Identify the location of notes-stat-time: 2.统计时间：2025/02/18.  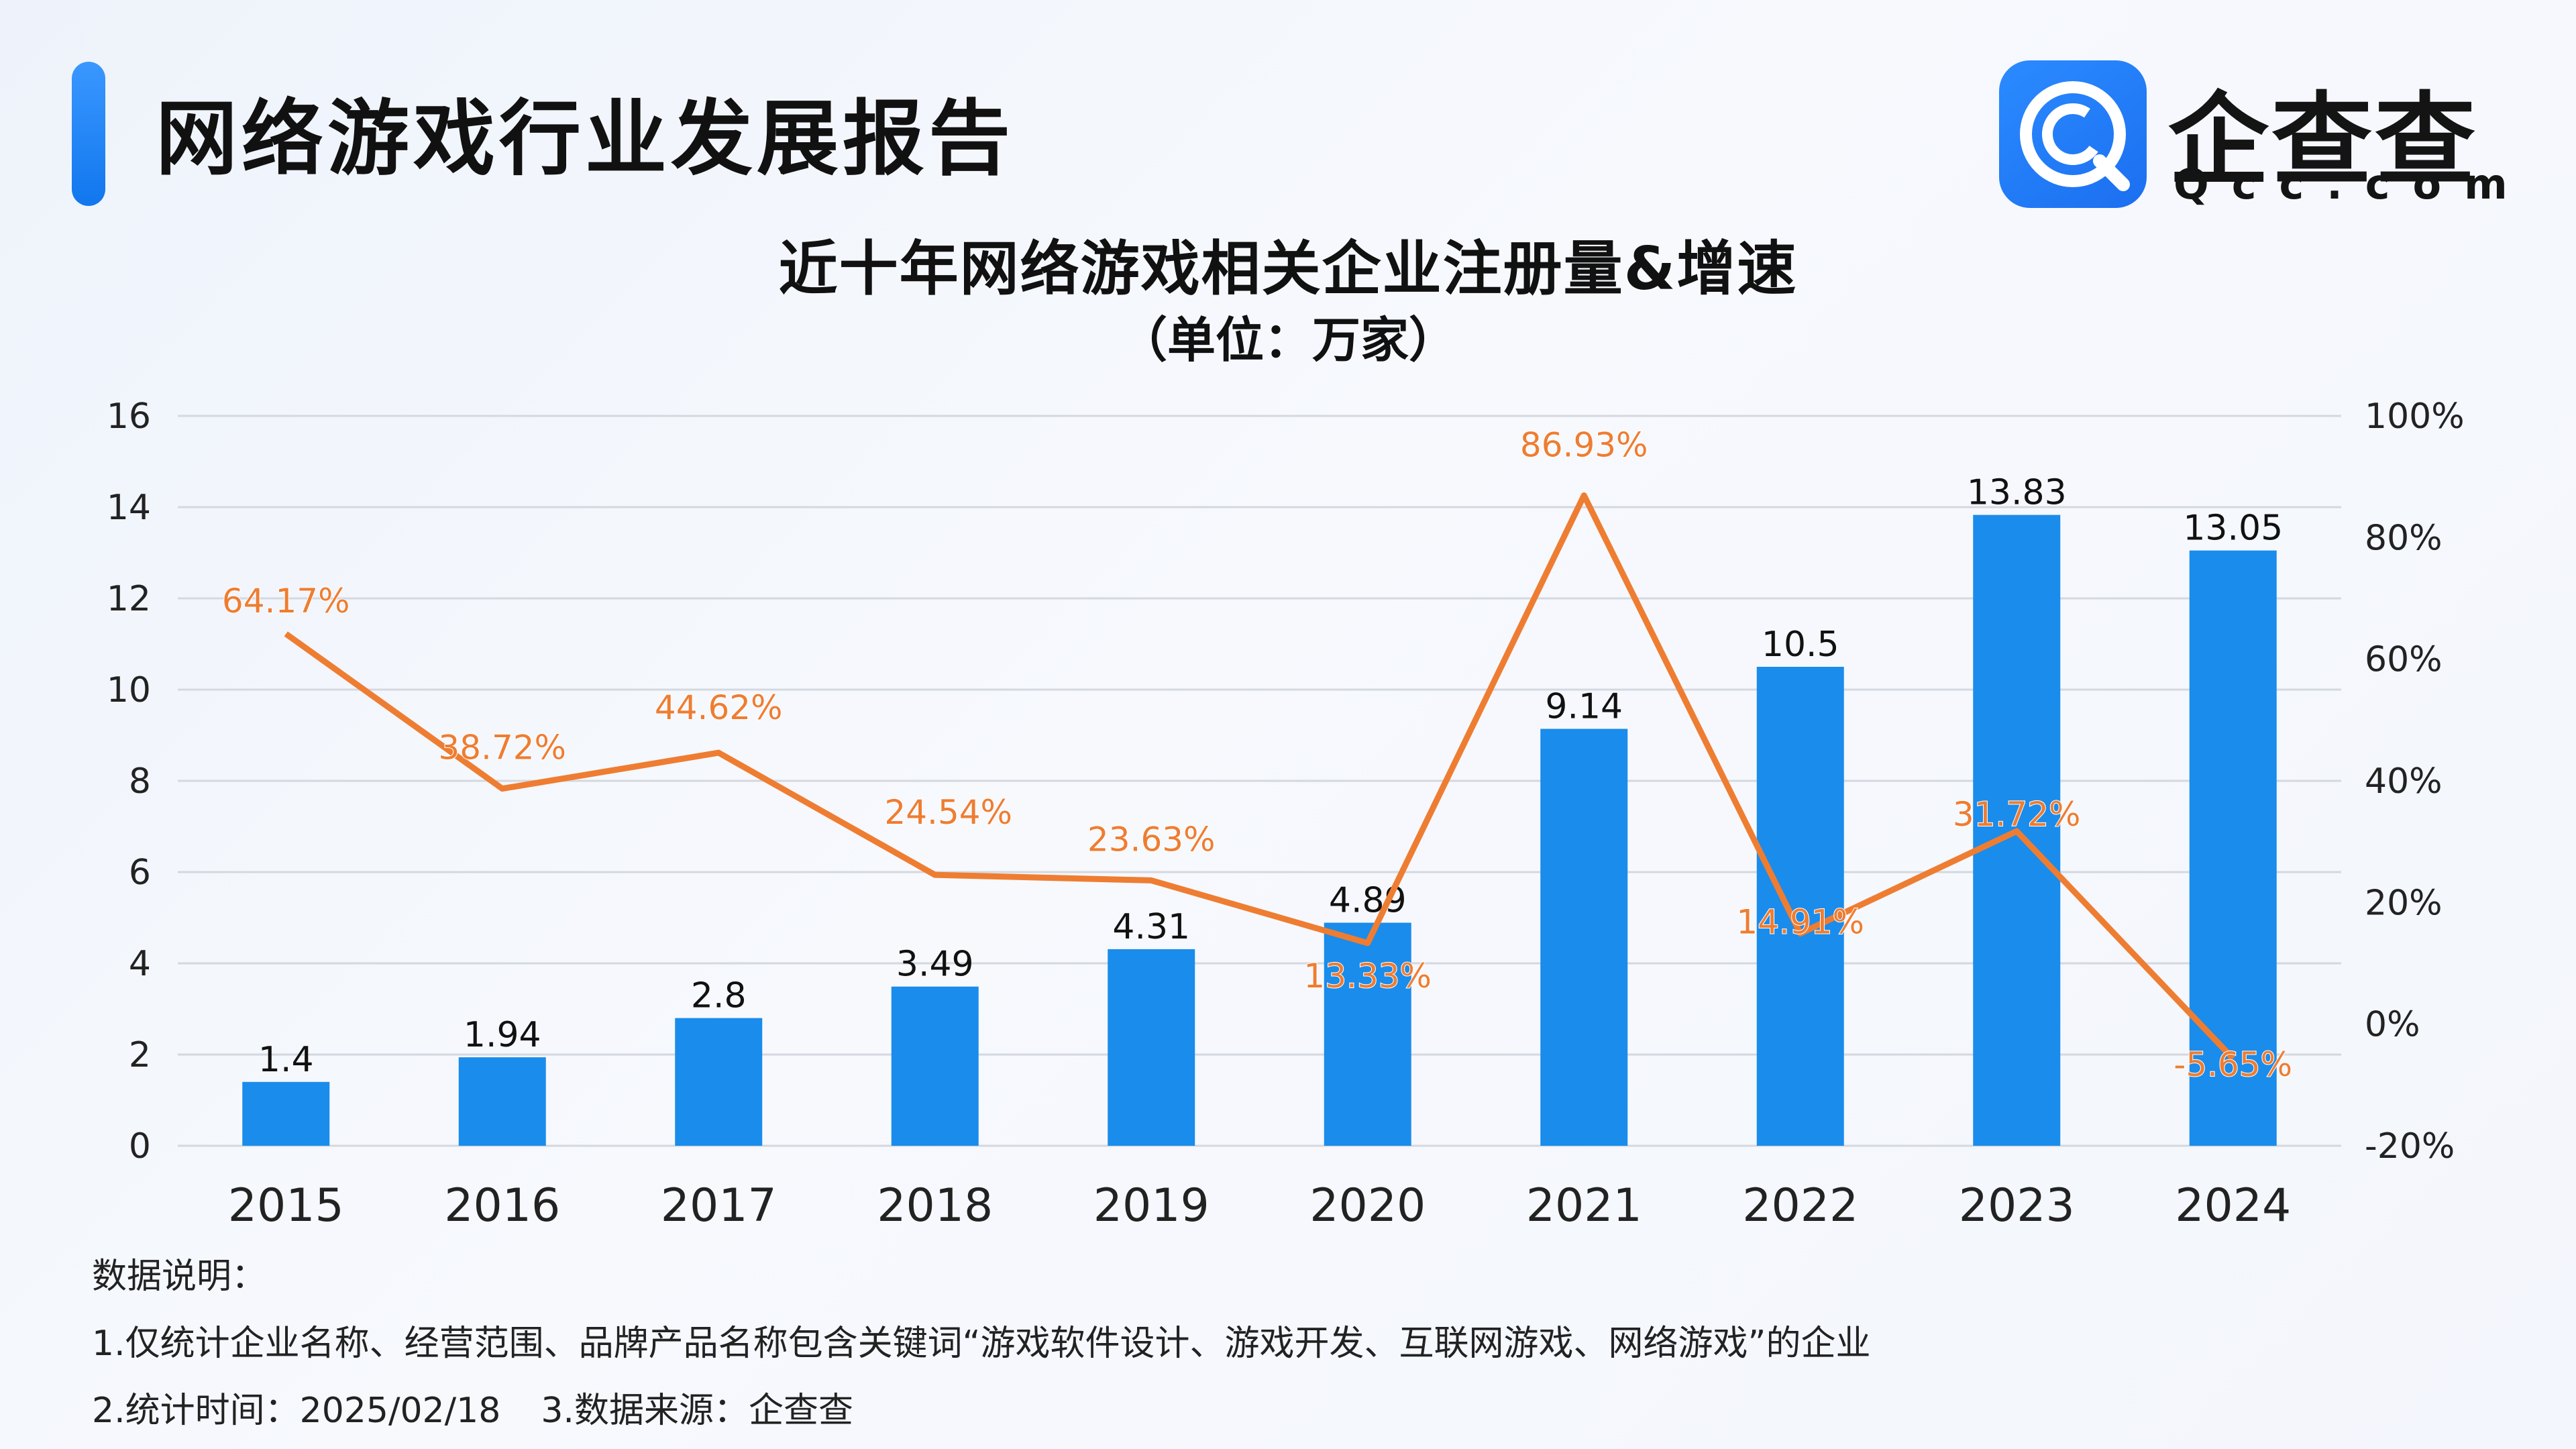
(296, 1411).